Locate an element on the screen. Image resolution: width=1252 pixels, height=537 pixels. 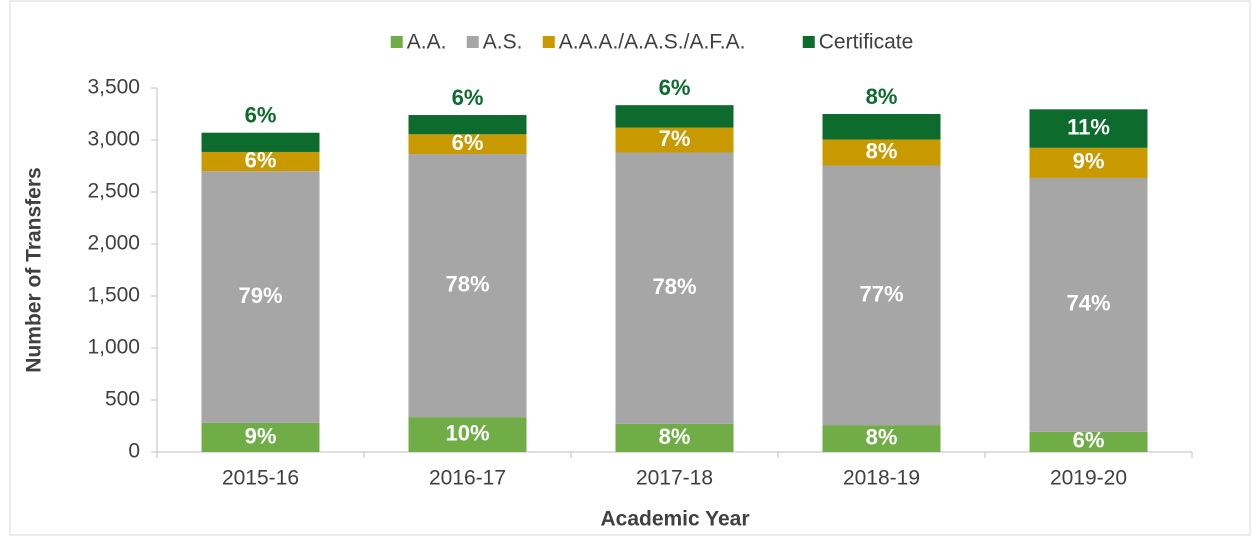
y-axis-label: Number of Transfers is located at coordinates (34, 269).